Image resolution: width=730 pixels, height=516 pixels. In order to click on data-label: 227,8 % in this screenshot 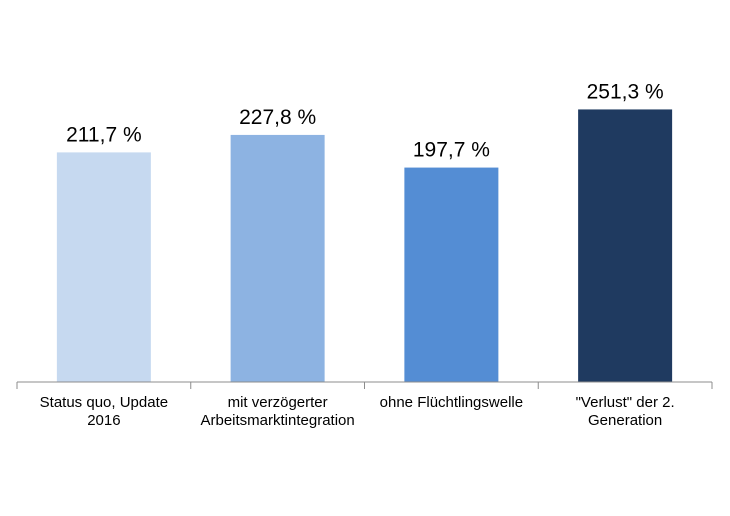, I will do `click(277, 117)`.